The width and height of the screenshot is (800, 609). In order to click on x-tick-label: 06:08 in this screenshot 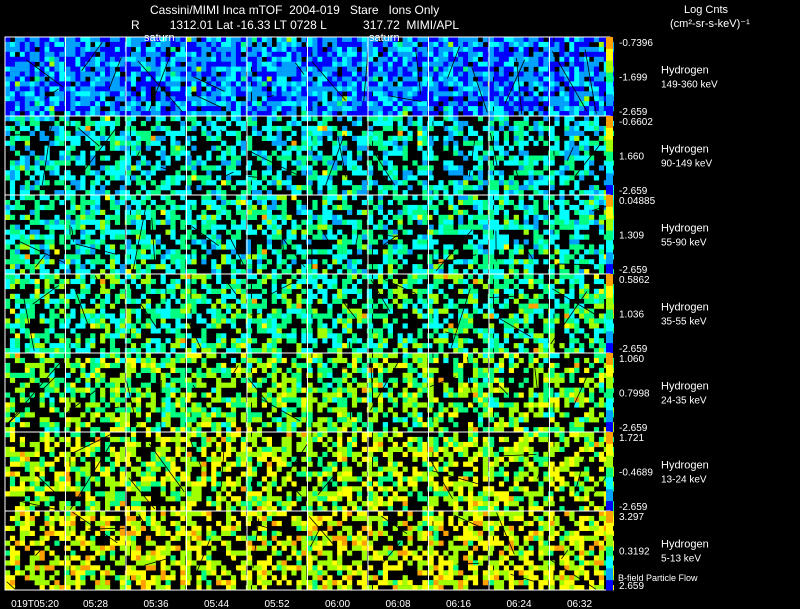, I will do `click(397, 604)`.